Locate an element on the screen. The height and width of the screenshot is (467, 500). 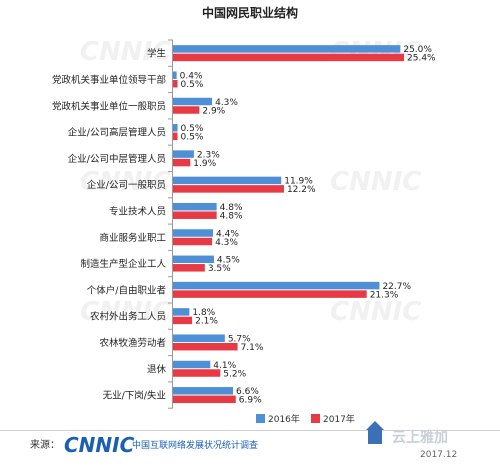
data-label: 4.4% is located at coordinates (227, 234).